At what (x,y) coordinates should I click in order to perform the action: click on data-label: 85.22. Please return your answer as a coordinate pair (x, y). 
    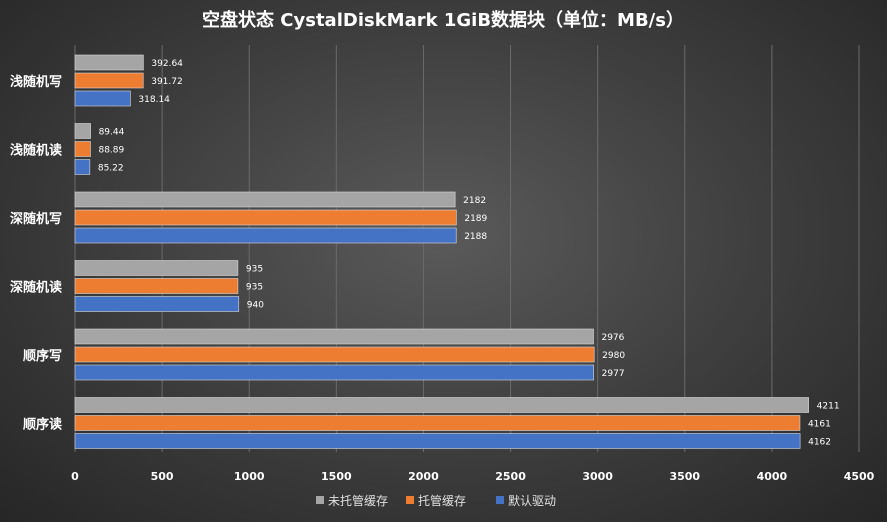
    Looking at the image, I should click on (111, 169).